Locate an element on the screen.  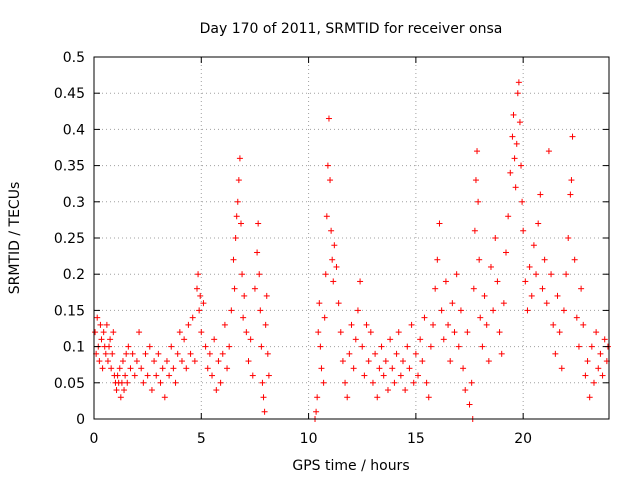
y-tick-label: 0 is located at coordinates (80, 420).